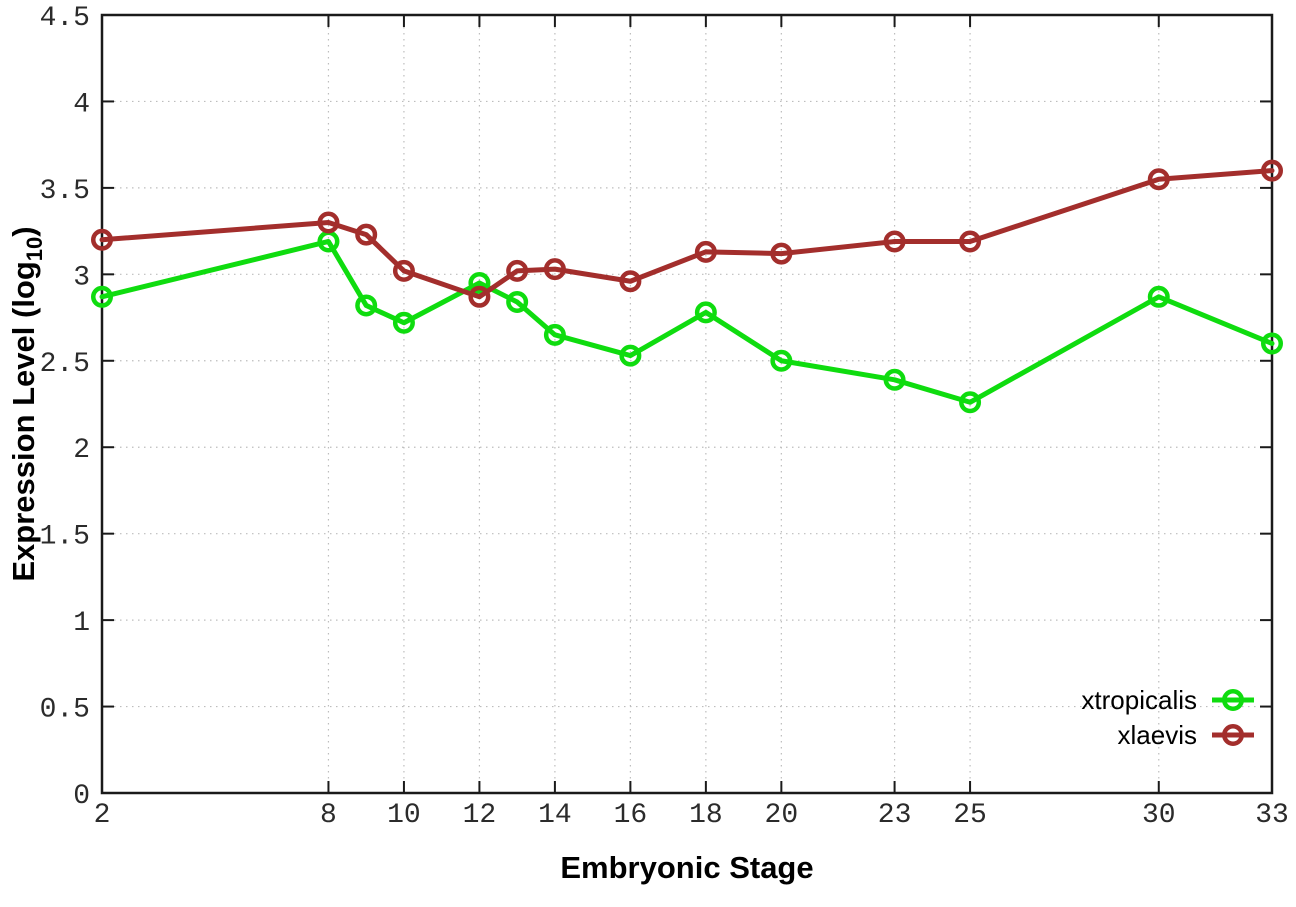 This screenshot has height=907, width=1296. Describe the element at coordinates (81, 796) in the screenshot. I see `y-tick-label: 0` at that location.